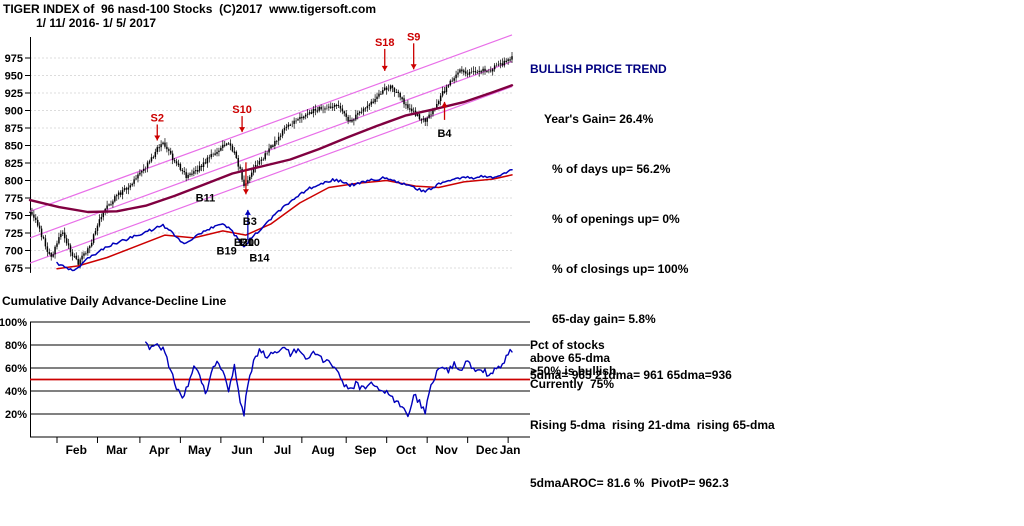 Image resolution: width=1024 pixels, height=526 pixels. What do you see at coordinates (14, 112) in the screenshot?
I see `svg-text: 900` at bounding box center [14, 112].